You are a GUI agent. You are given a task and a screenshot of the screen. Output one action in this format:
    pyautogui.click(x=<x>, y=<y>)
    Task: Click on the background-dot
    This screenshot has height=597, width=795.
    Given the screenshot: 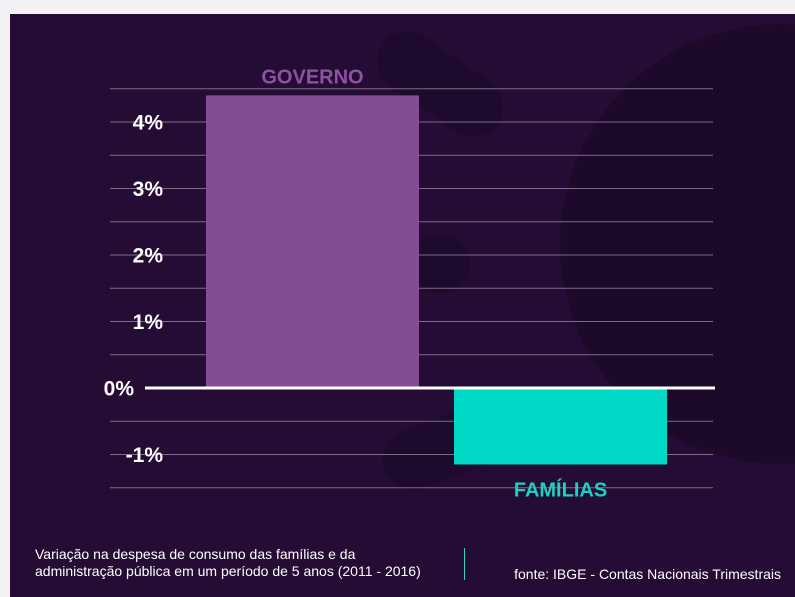 What is the action you would take?
    pyautogui.click(x=440, y=264)
    